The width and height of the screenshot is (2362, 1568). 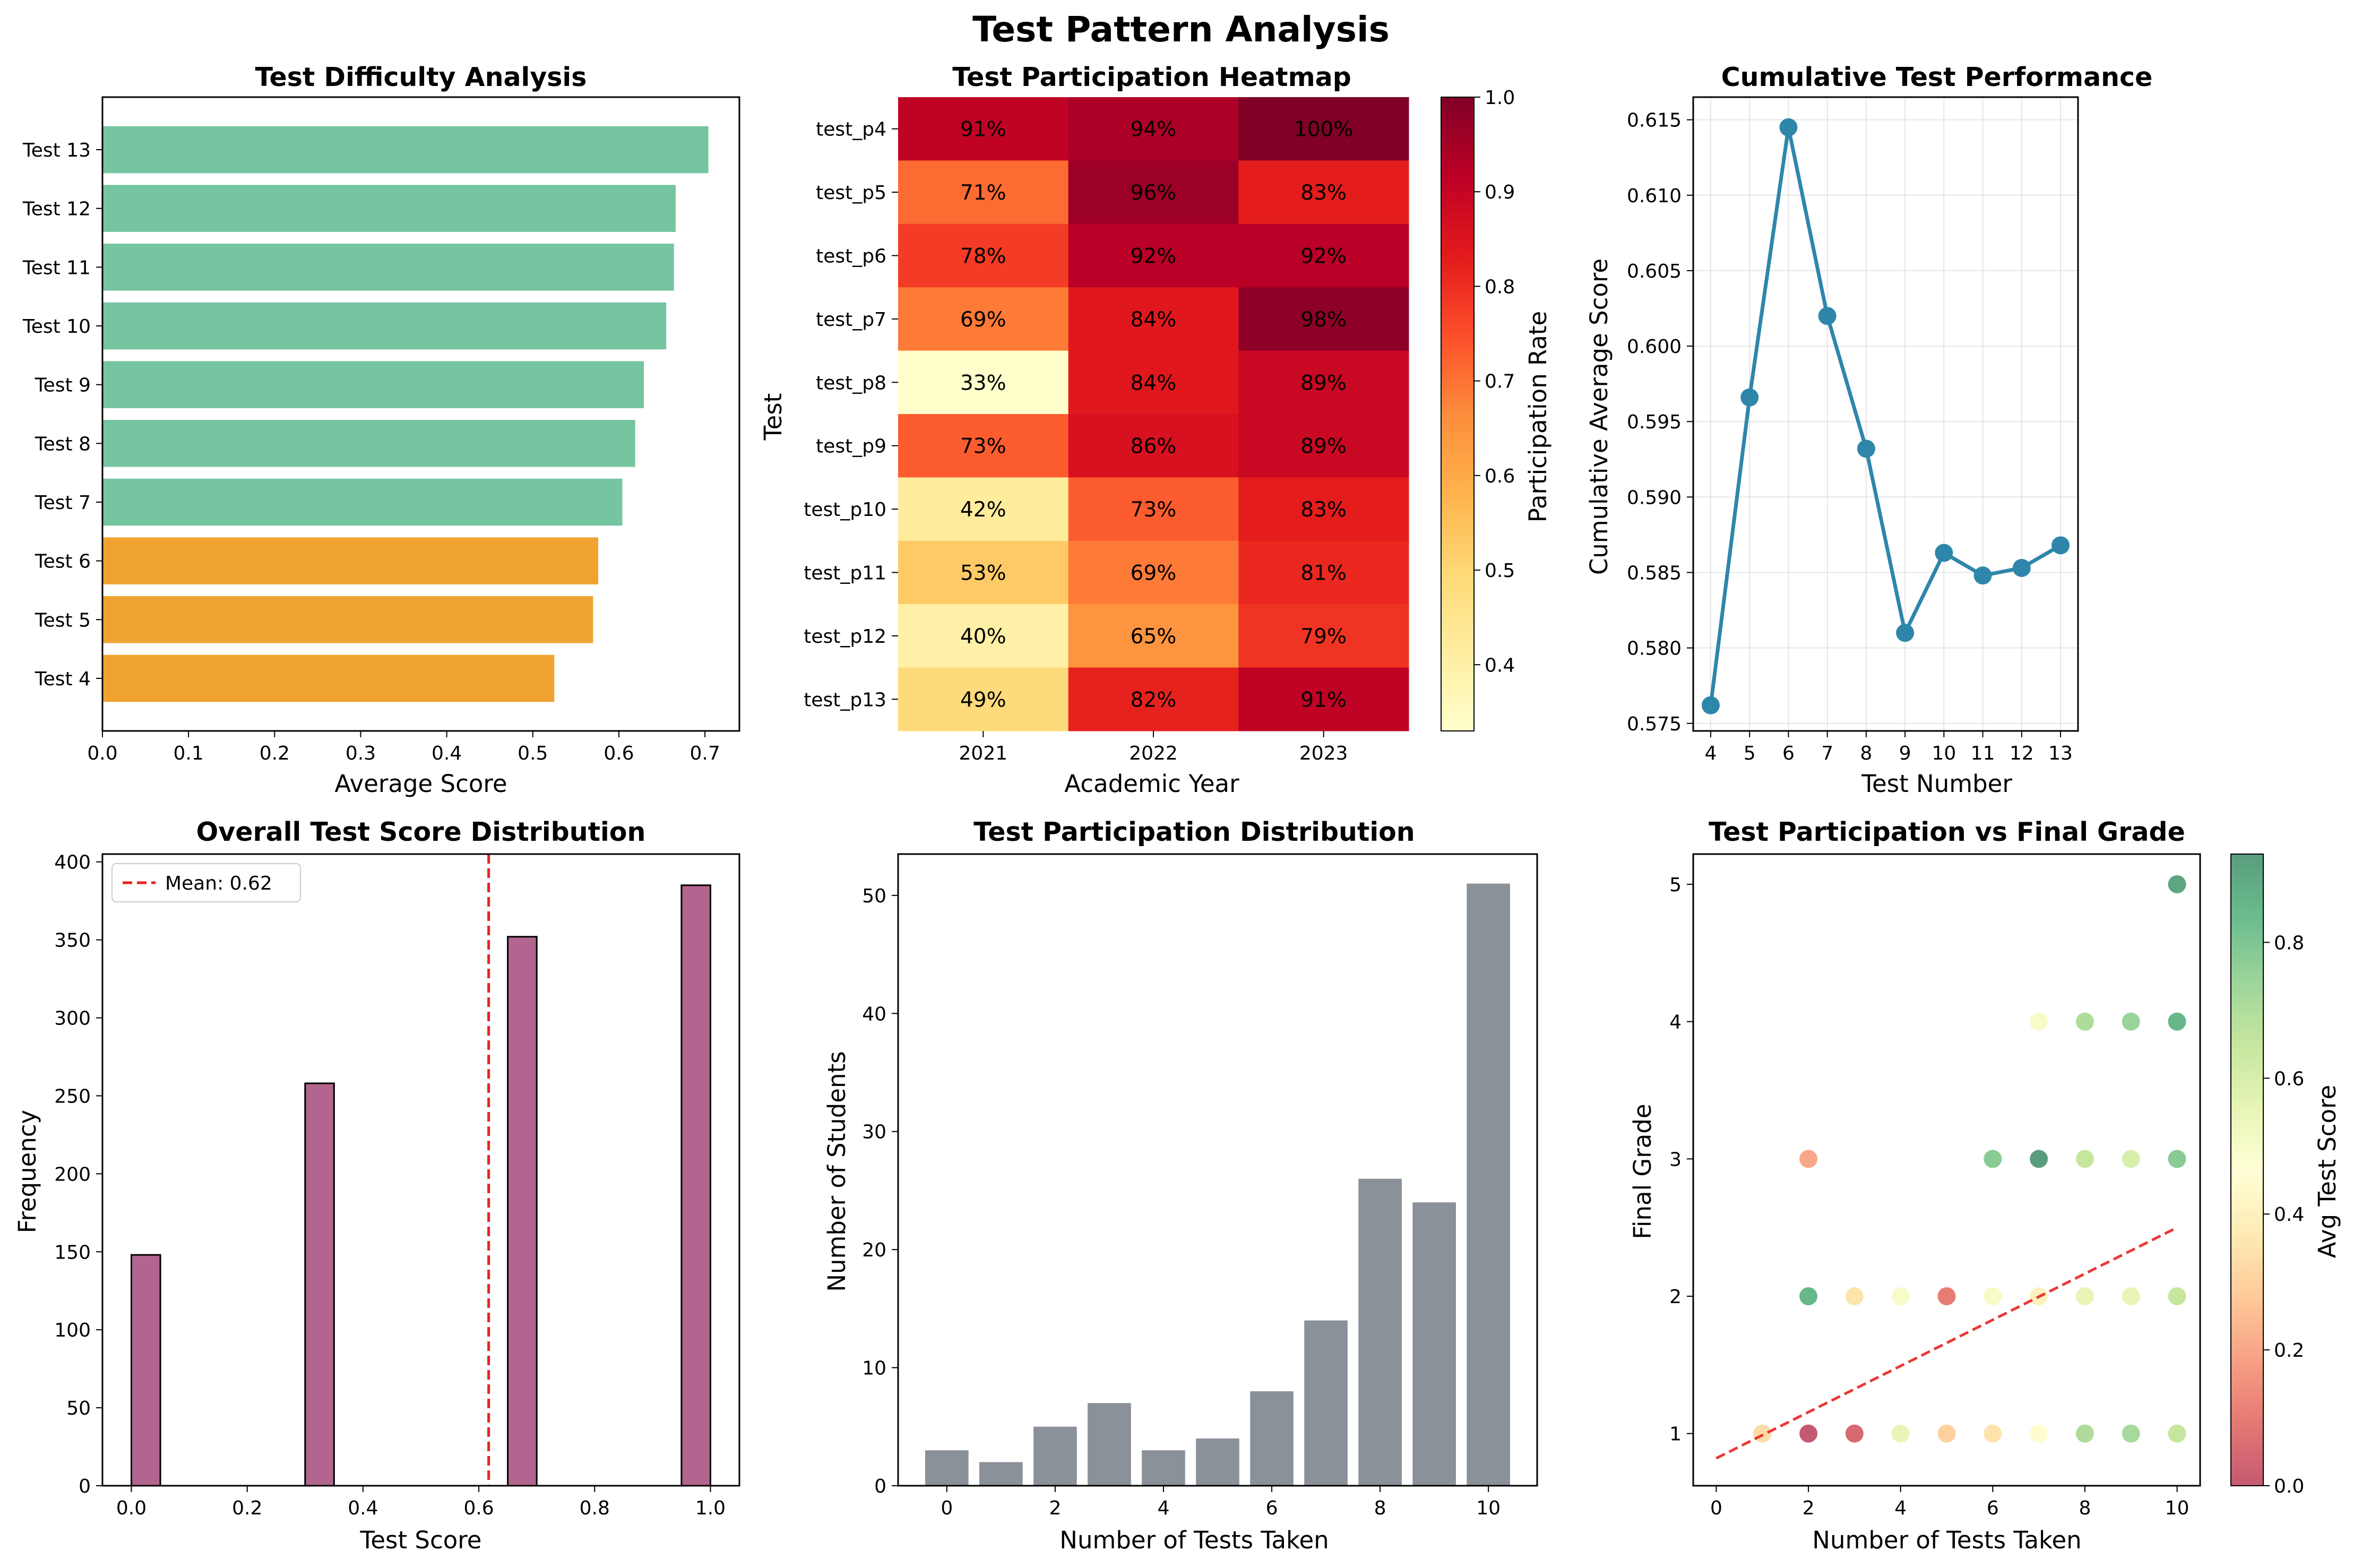 What do you see at coordinates (851, 447) in the screenshot?
I see `ytick-label: test_p9` at bounding box center [851, 447].